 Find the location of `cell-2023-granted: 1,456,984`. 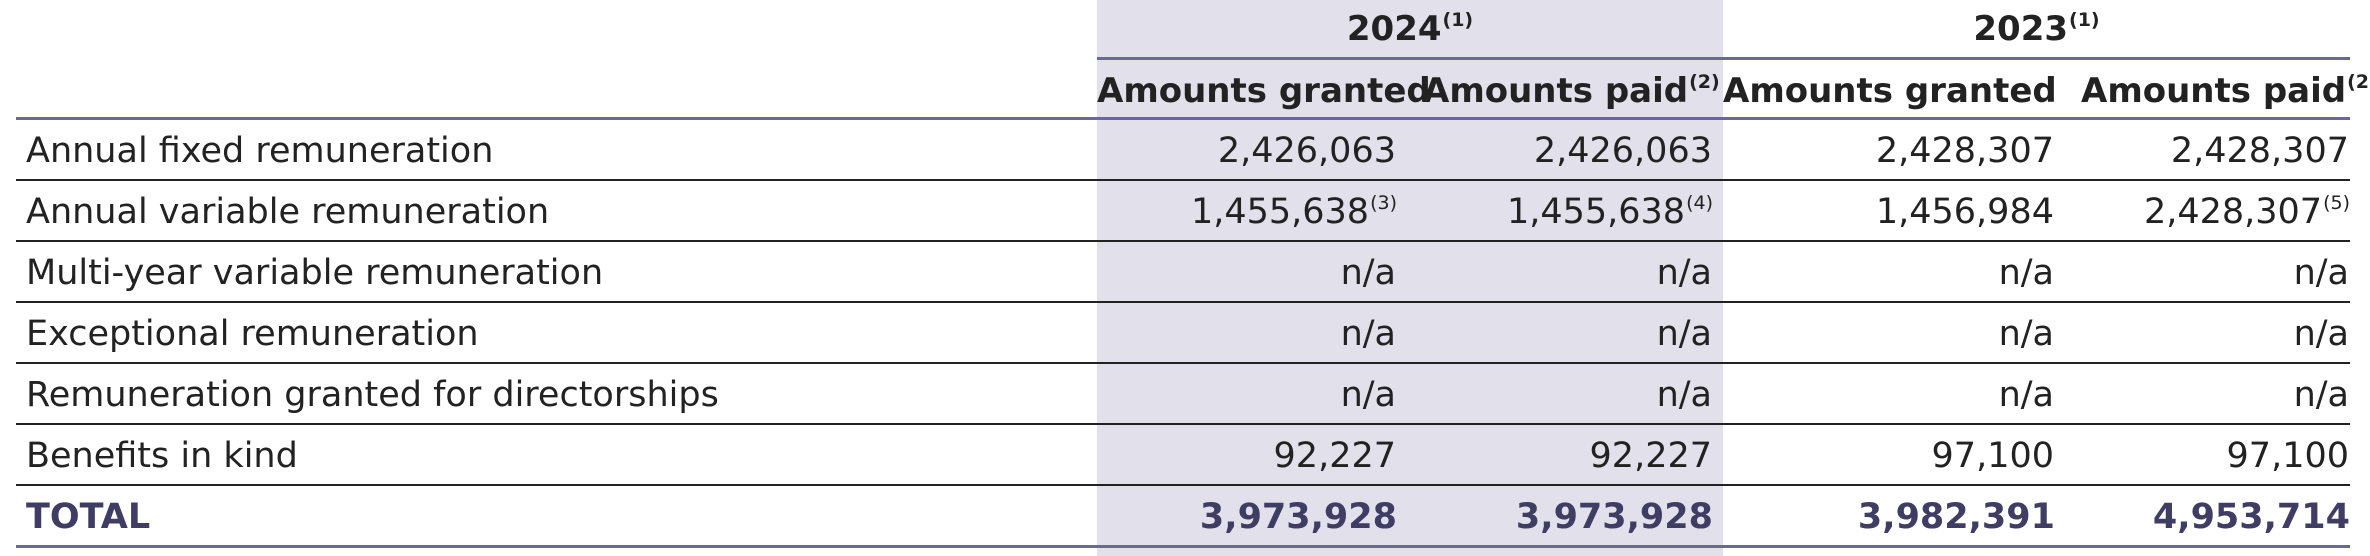

cell-2023-granted: 1,456,984 is located at coordinates (1964, 212).